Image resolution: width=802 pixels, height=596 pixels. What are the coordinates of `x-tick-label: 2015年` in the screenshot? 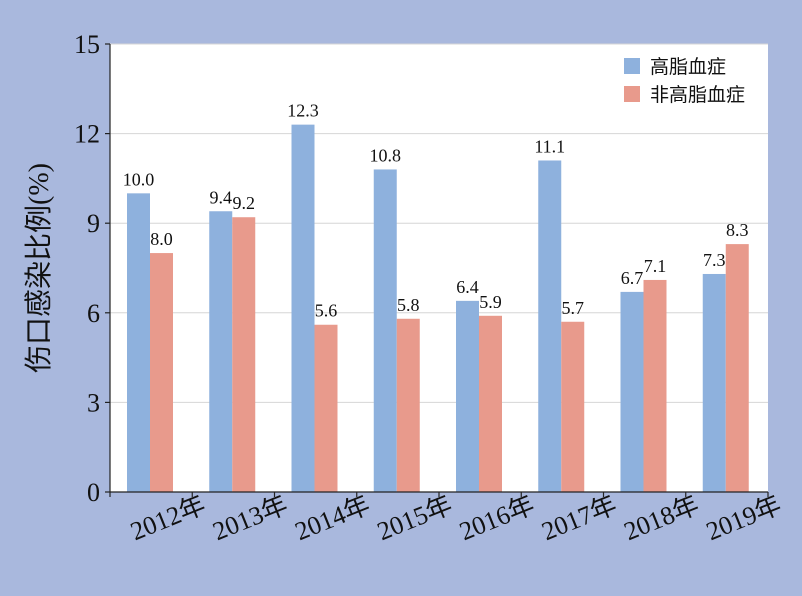 It's located at (414, 518).